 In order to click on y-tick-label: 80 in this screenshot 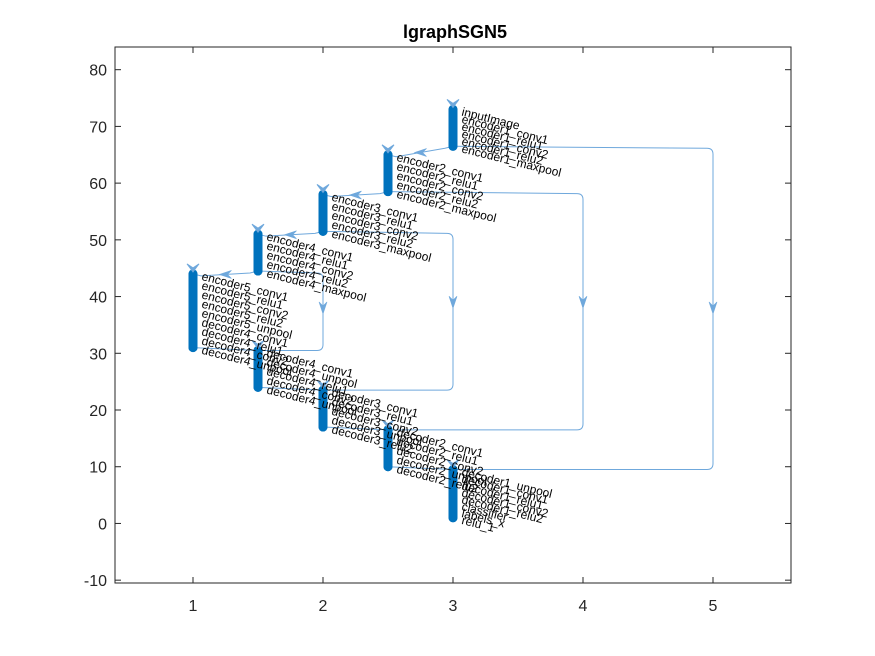, I will do `click(98, 71)`.